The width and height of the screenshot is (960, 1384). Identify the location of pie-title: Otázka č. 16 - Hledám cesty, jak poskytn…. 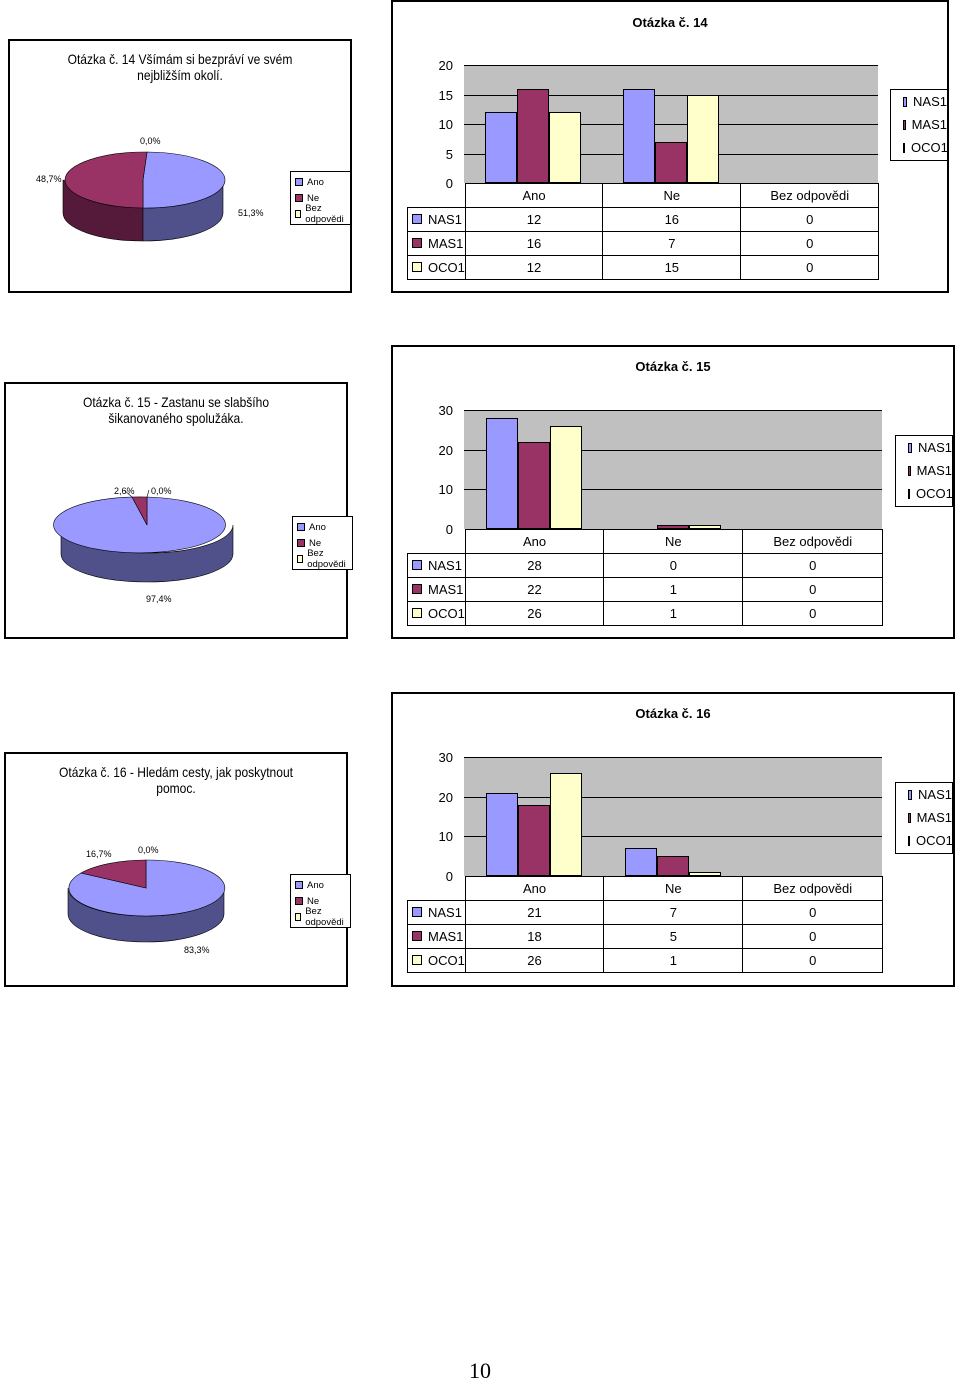
(175, 780).